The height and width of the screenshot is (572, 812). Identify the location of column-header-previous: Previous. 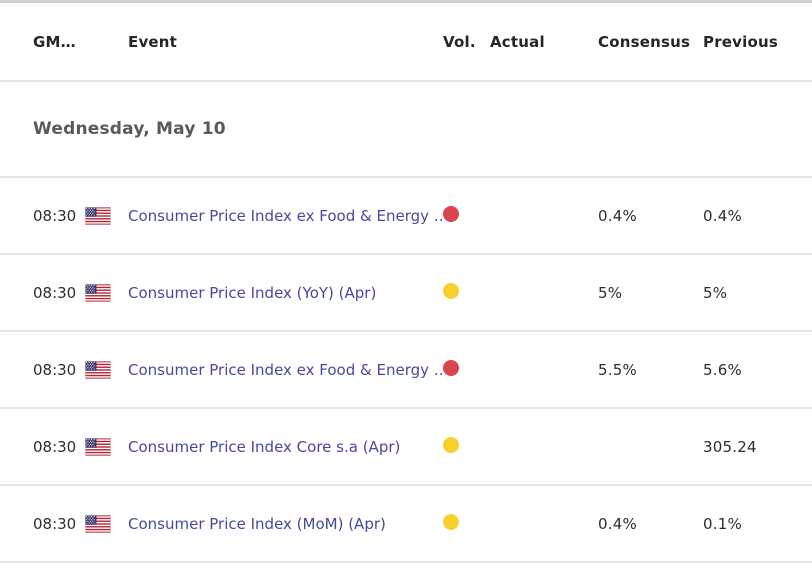
(740, 41).